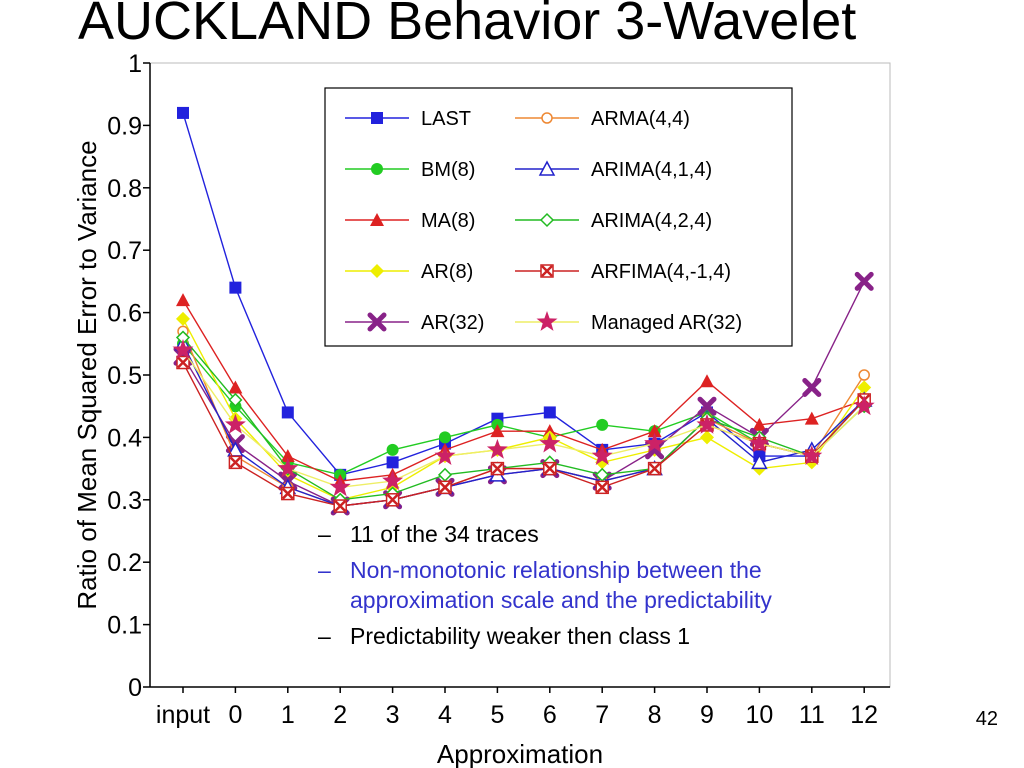 The image size is (1024, 768). What do you see at coordinates (445, 715) in the screenshot?
I see `x-tick-label: 4` at bounding box center [445, 715].